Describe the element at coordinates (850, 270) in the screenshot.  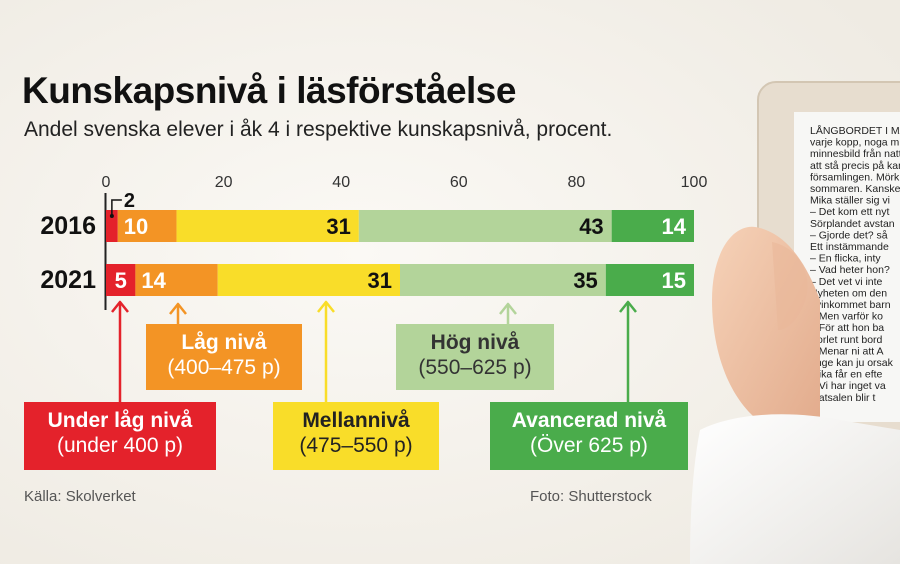
I see `ereader-text-line: – Vad heter hon?` at that location.